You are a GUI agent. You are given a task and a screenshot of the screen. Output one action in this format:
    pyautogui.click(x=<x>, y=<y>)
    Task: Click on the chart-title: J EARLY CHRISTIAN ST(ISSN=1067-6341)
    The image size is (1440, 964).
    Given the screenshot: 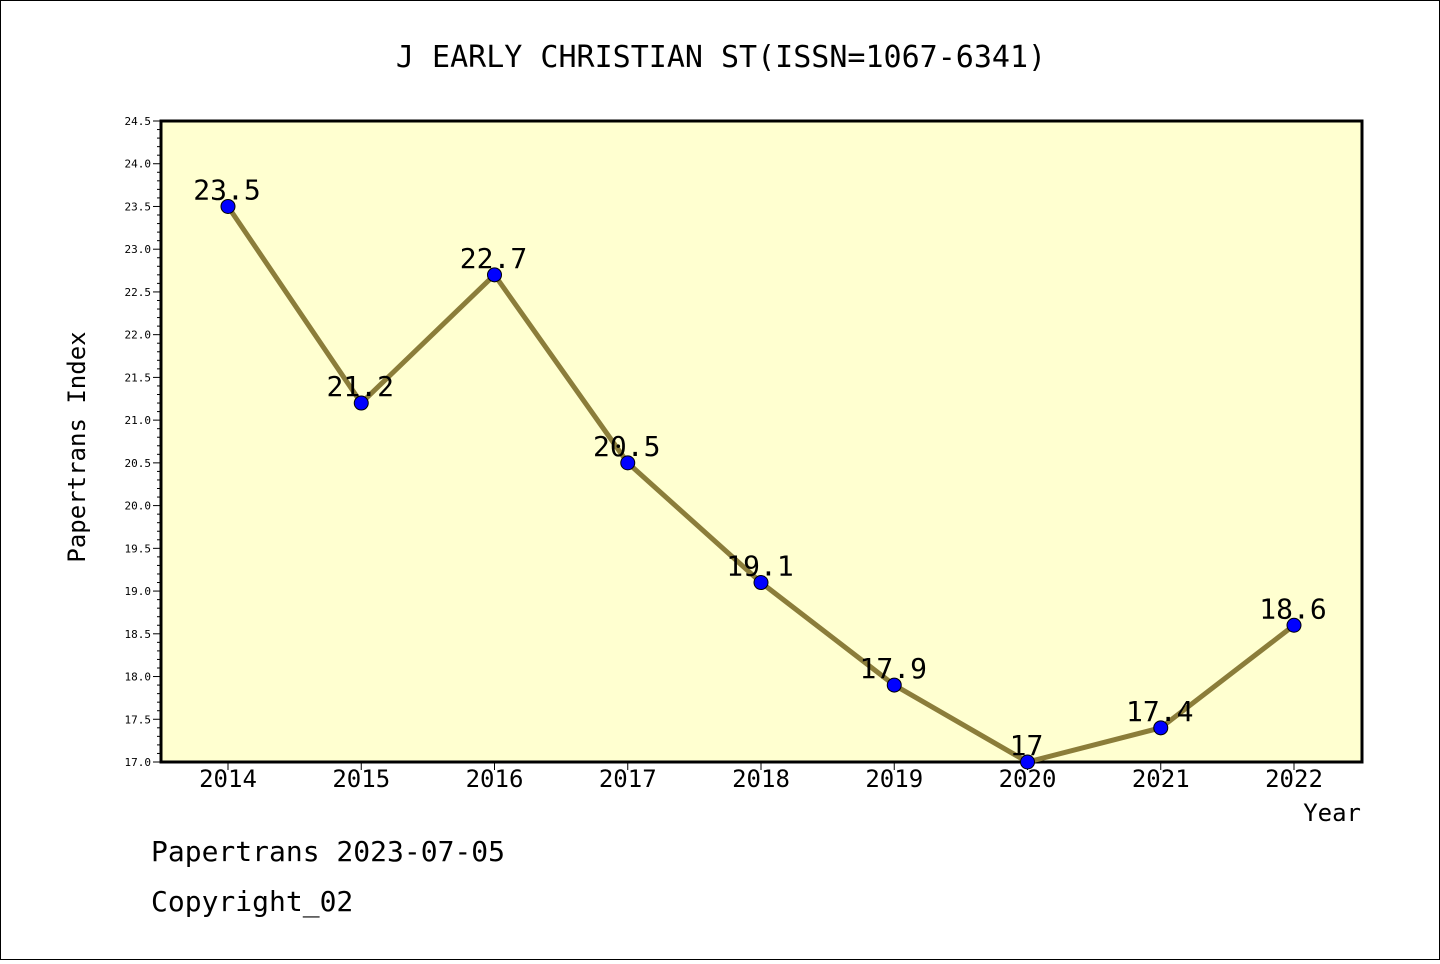 What is the action you would take?
    pyautogui.click(x=721, y=57)
    